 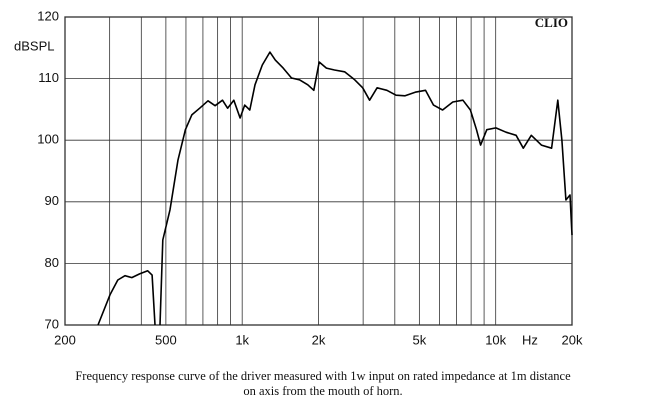 I want to click on x-tick-label: 2k, so click(x=319, y=339).